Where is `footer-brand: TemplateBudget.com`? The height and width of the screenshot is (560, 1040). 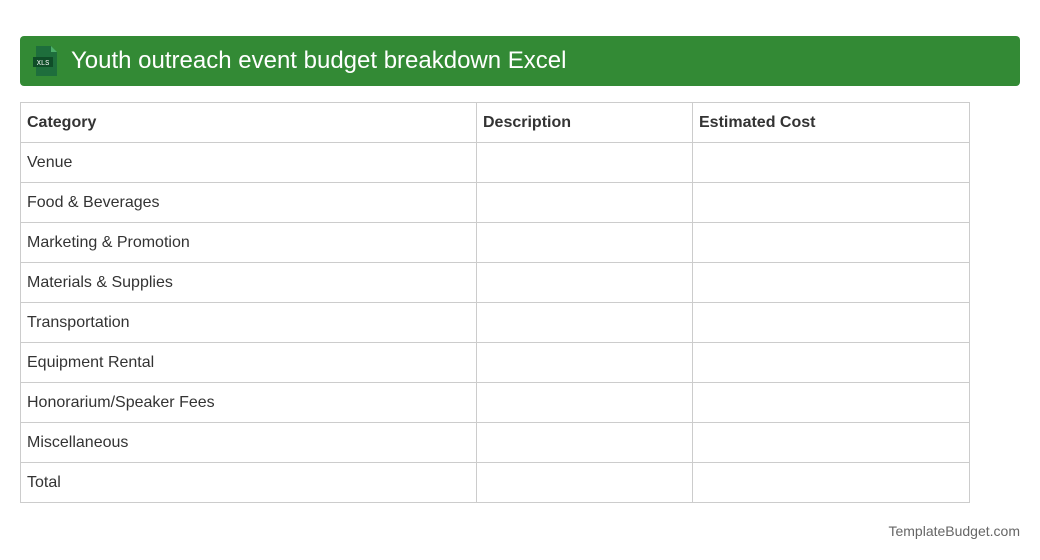
footer-brand: TemplateBudget.com is located at coordinates (954, 531).